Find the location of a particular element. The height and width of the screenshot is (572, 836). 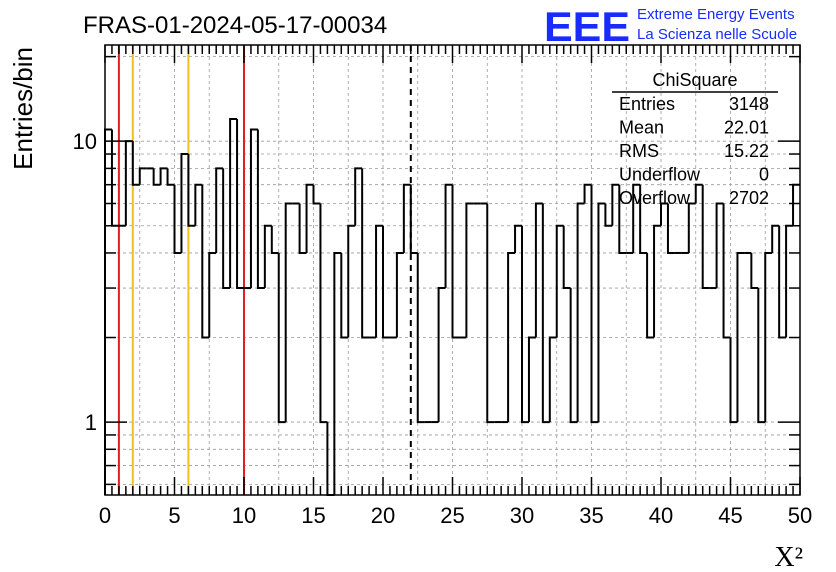

x-axis-label: X² is located at coordinates (788, 557).